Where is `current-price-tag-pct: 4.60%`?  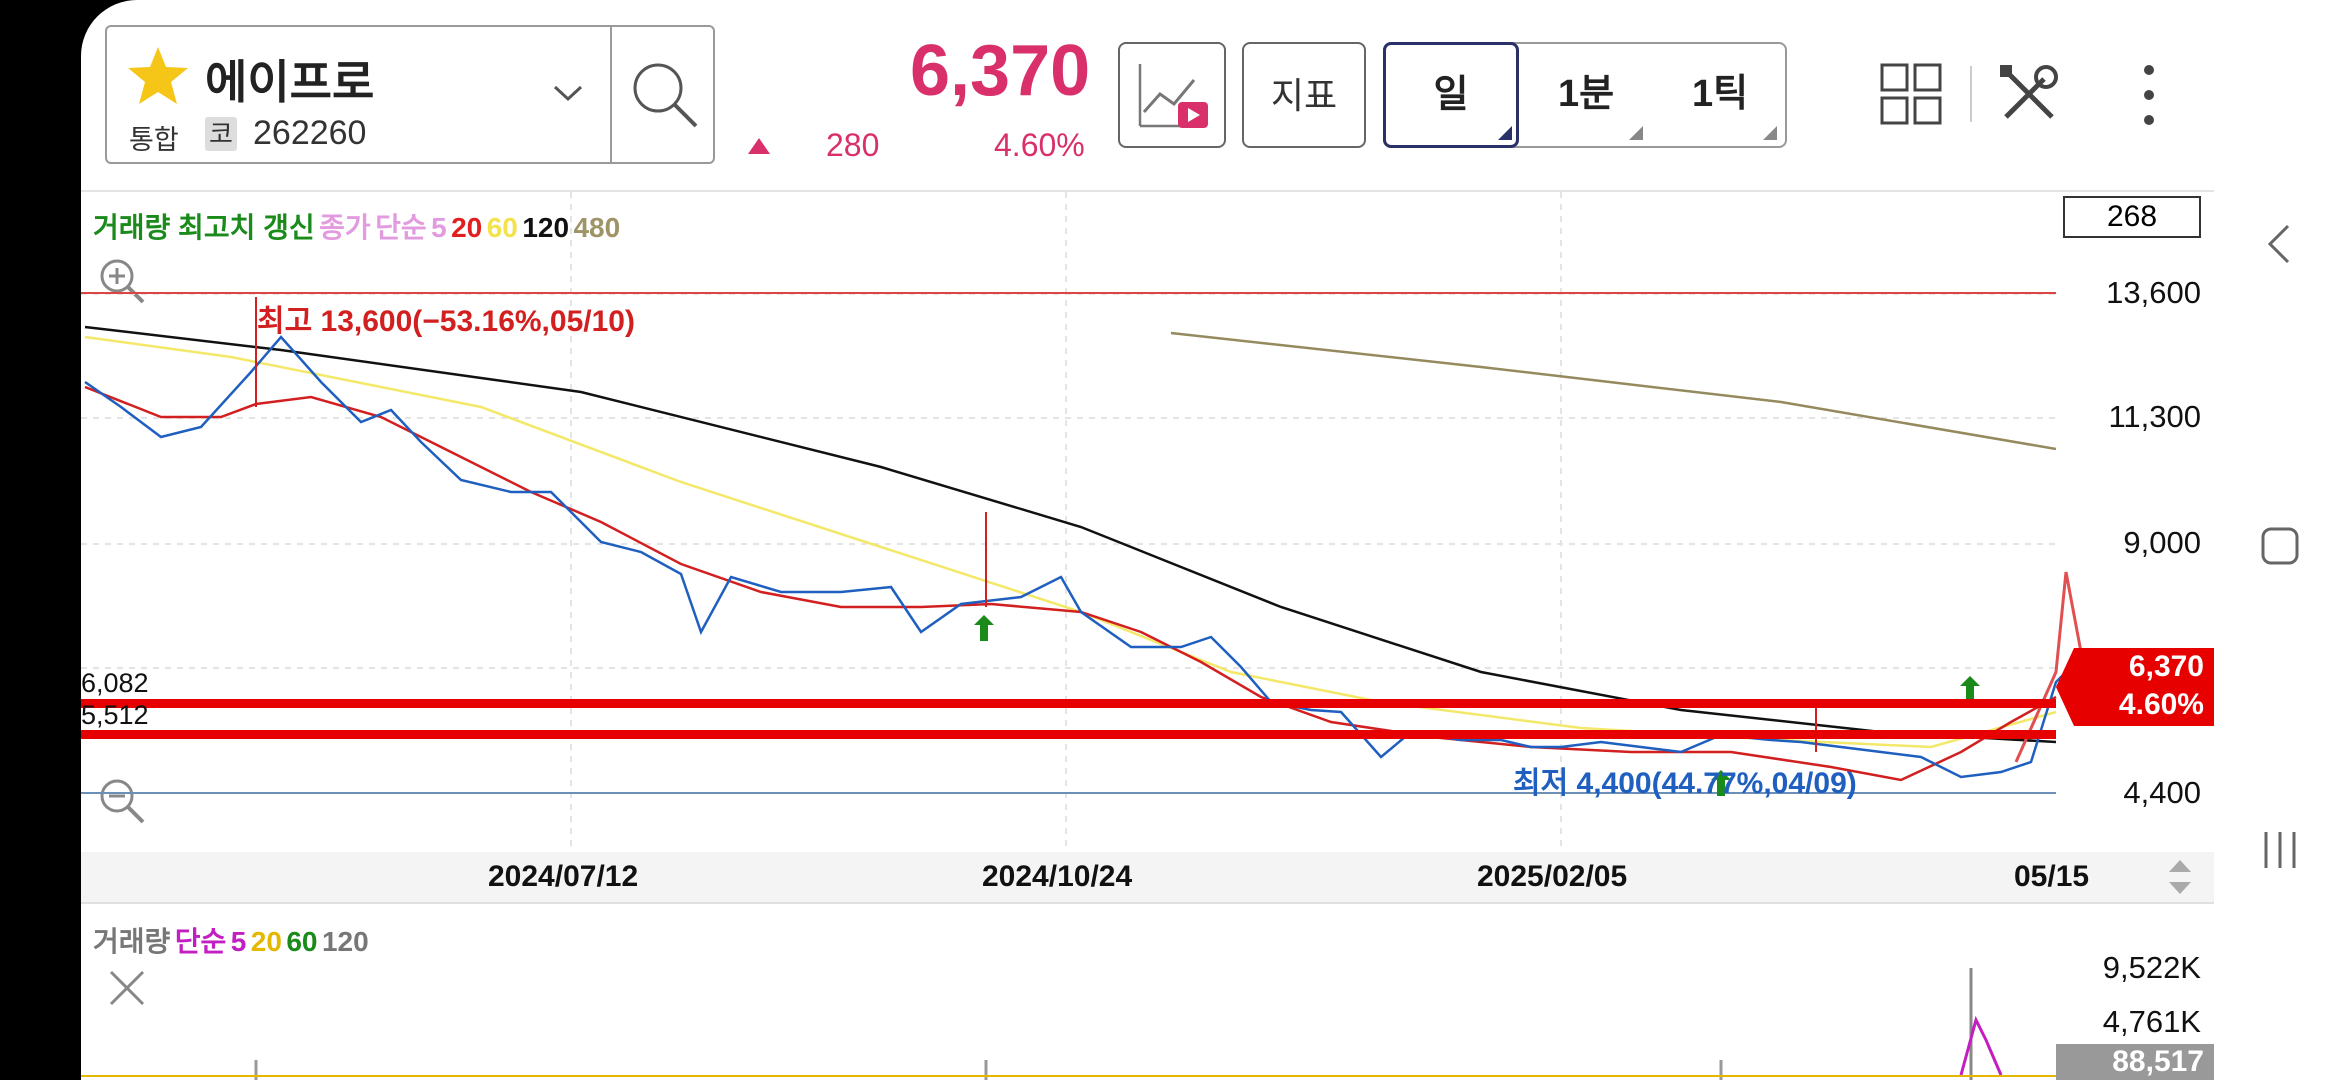 current-price-tag-pct: 4.60% is located at coordinates (2161, 704).